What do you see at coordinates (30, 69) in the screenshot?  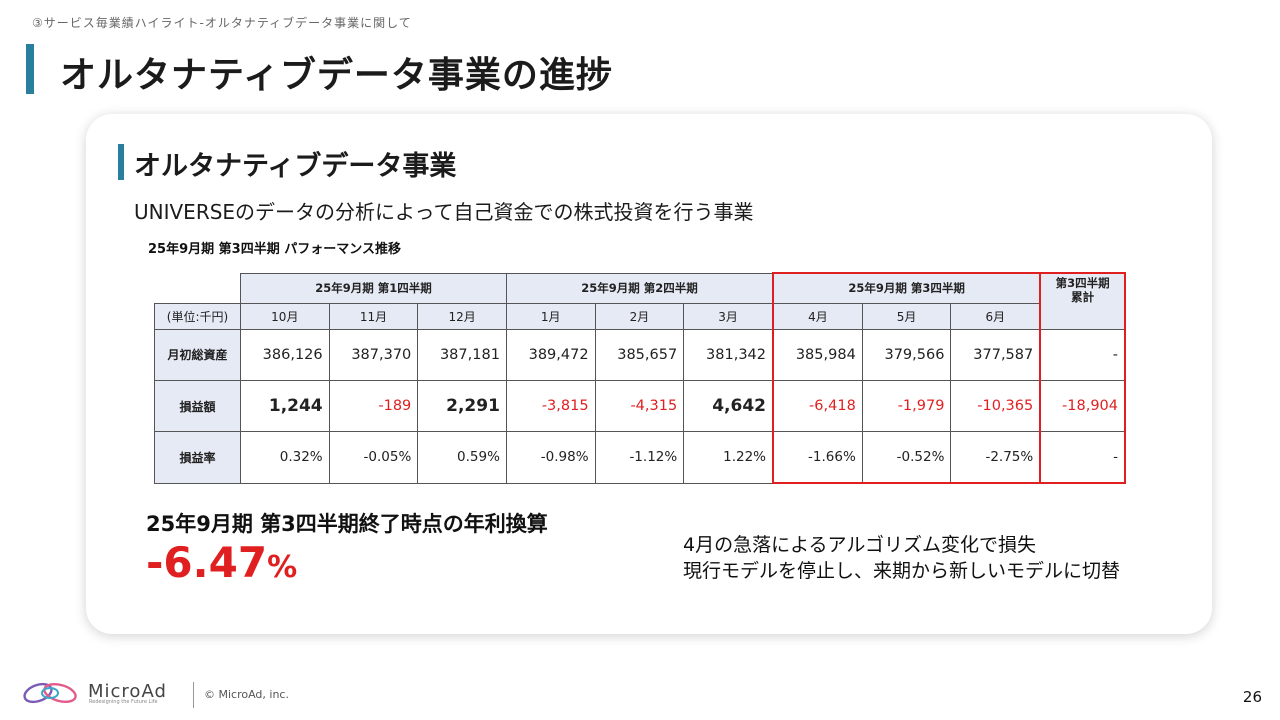 I see `title-accent-bar` at bounding box center [30, 69].